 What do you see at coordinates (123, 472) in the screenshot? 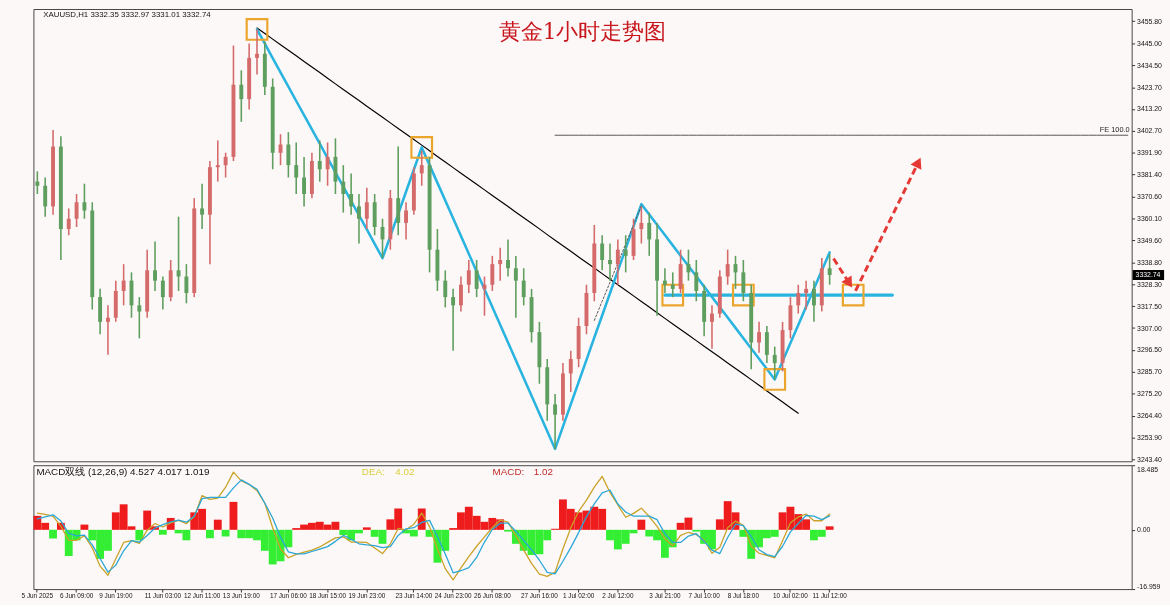
I see `annotation: MACD双线 (12,26,9) 4.527 4.017 1.019` at bounding box center [123, 472].